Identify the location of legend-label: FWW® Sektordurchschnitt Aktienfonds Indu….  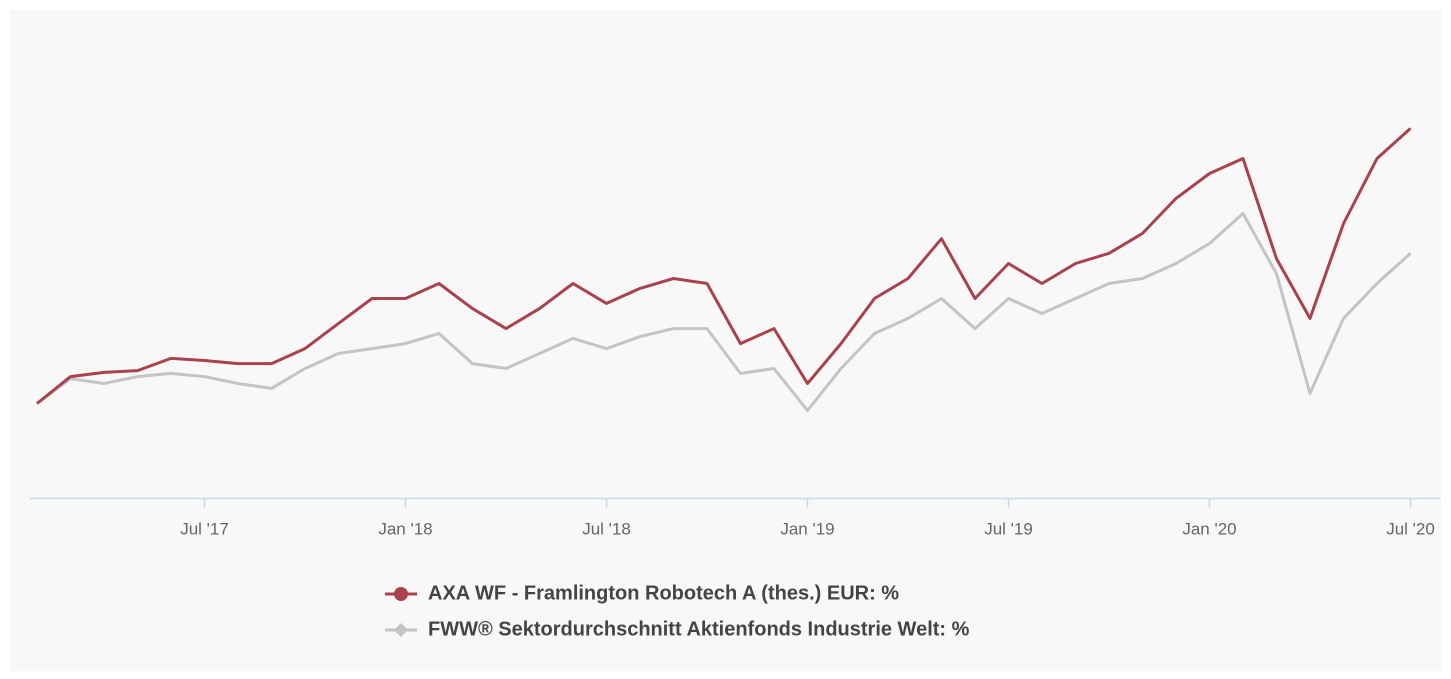
(699, 629).